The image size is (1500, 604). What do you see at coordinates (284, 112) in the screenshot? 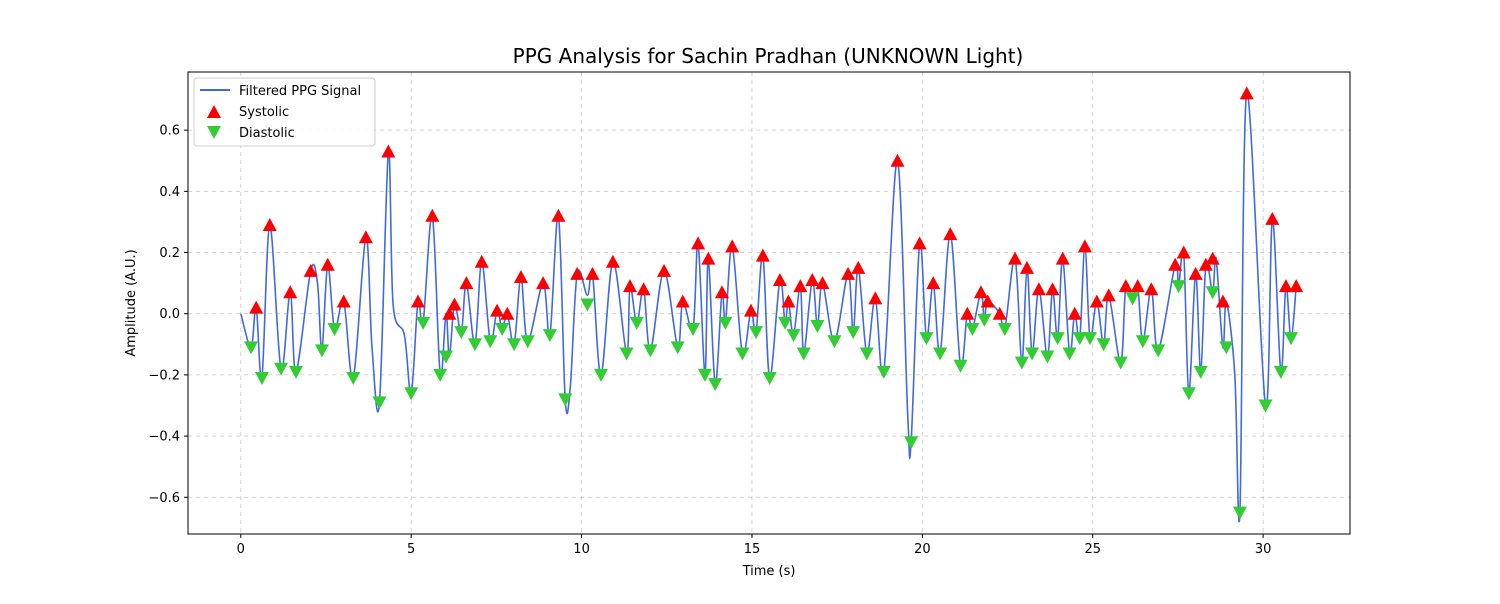
I see `legend-box` at bounding box center [284, 112].